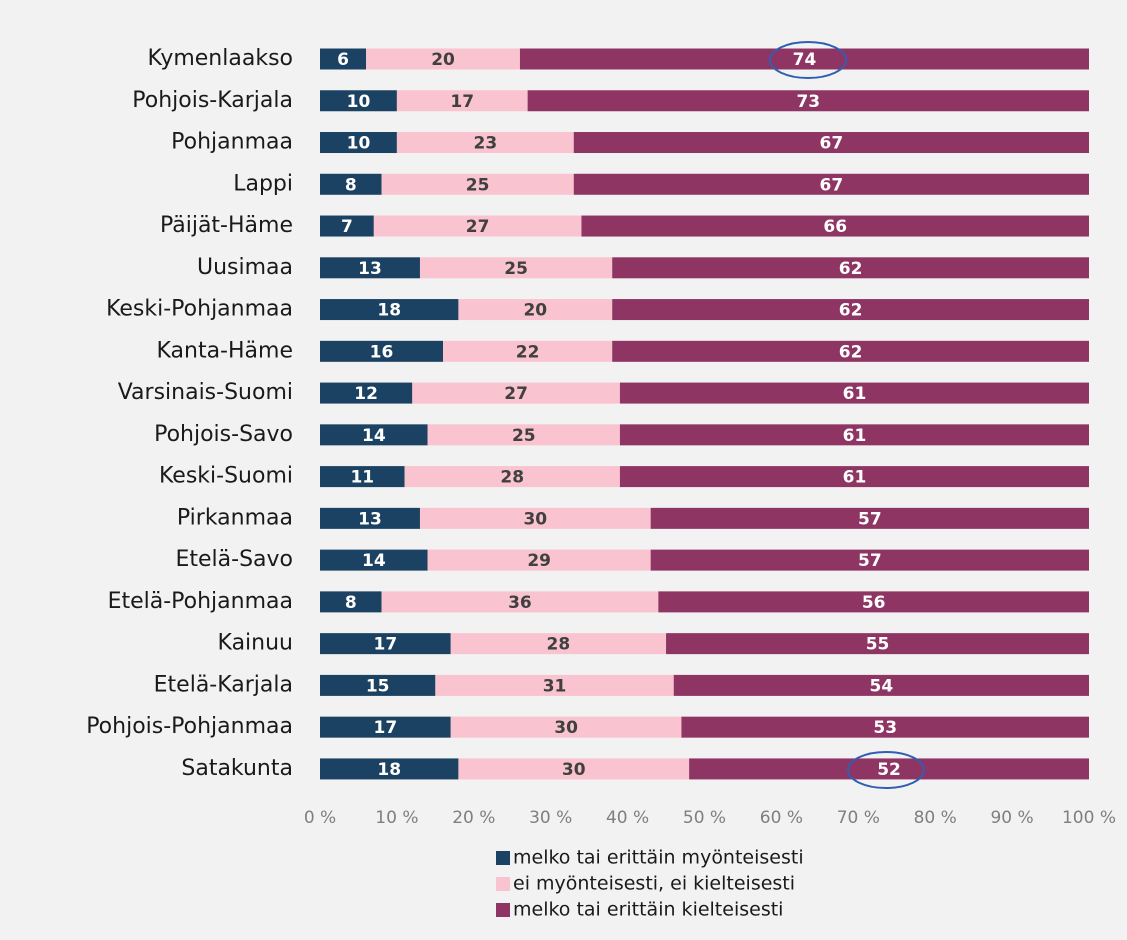 Image resolution: width=1127 pixels, height=940 pixels. I want to click on data-label: 18, so click(389, 770).